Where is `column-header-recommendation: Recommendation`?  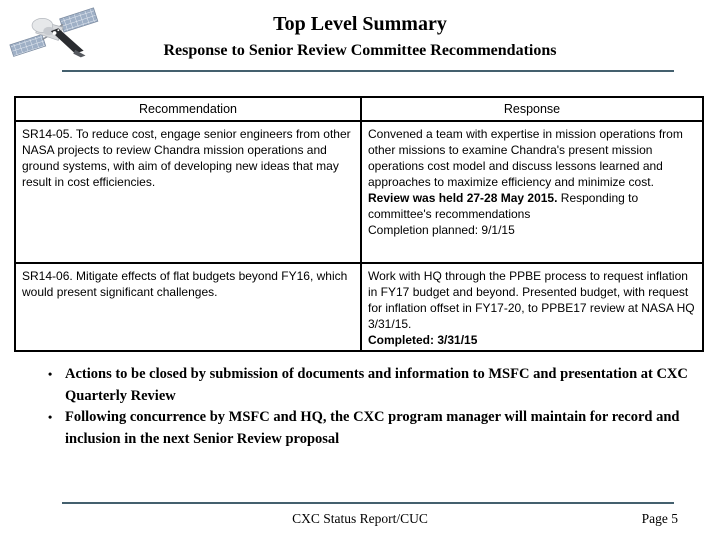 column-header-recommendation: Recommendation is located at coordinates (189, 110).